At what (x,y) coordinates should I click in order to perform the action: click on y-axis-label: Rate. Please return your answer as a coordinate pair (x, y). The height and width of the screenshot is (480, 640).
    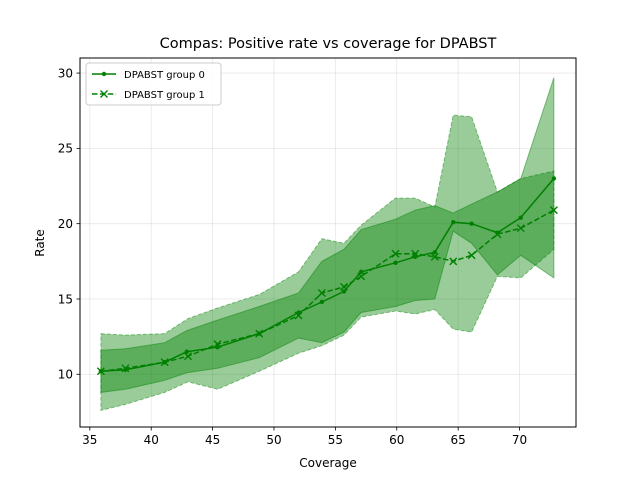
    Looking at the image, I should click on (40, 243).